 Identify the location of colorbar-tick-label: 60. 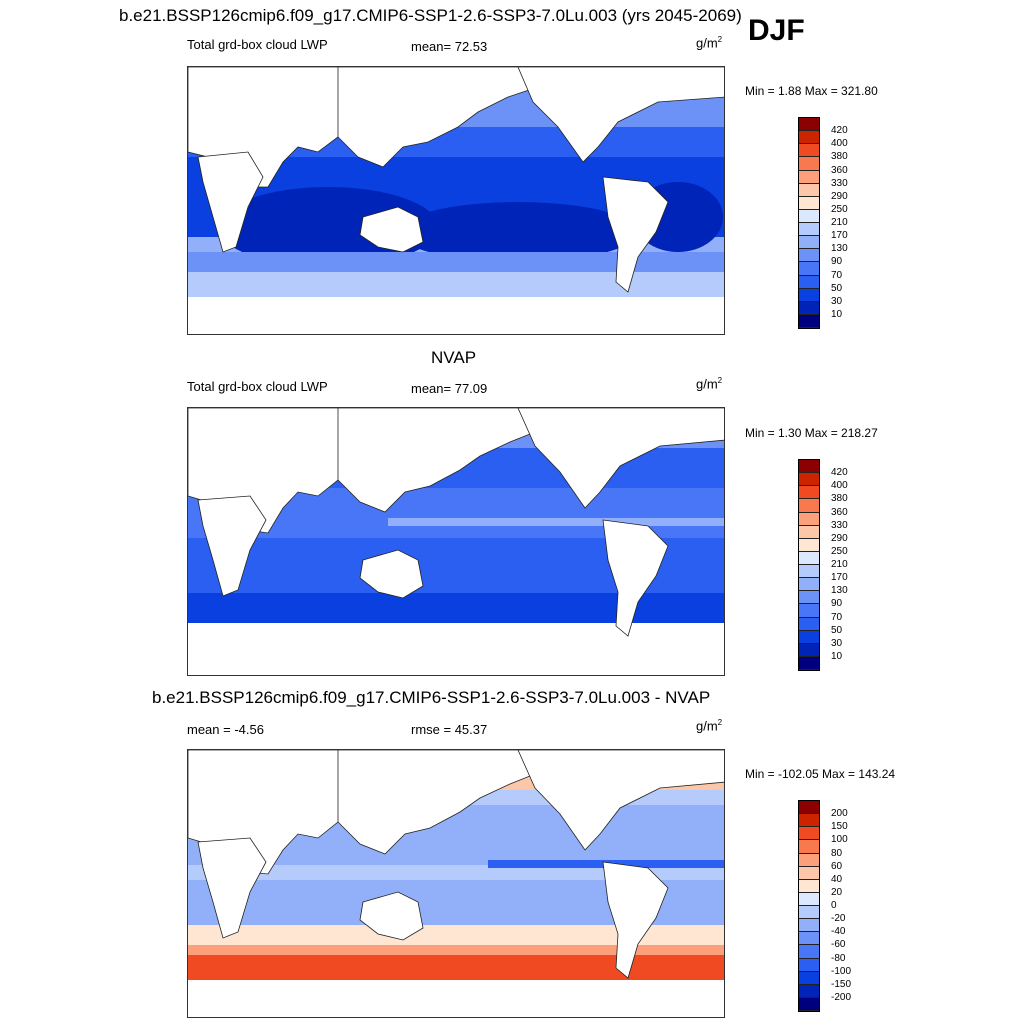
(837, 866).